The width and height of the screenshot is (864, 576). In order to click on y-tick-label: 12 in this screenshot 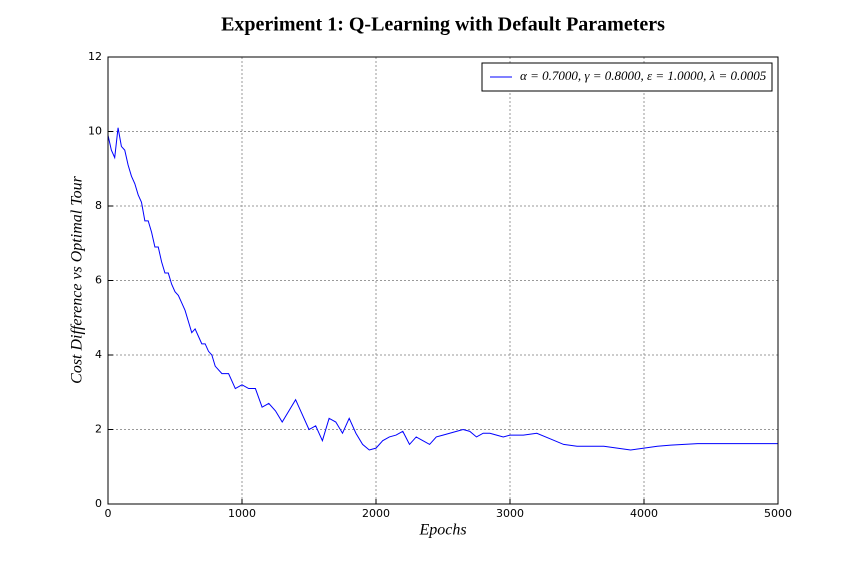, I will do `click(95, 56)`.